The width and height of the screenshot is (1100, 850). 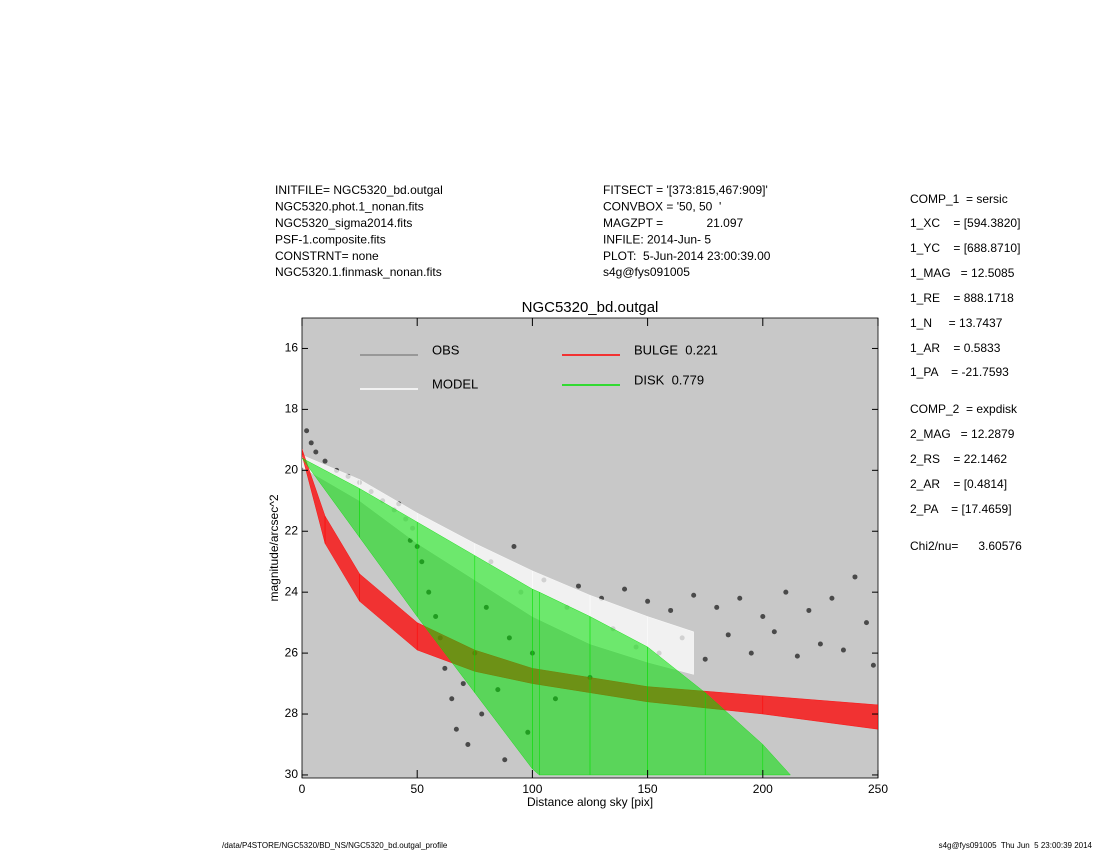 What do you see at coordinates (418, 789) in the screenshot?
I see `x-tick-label: 50` at bounding box center [418, 789].